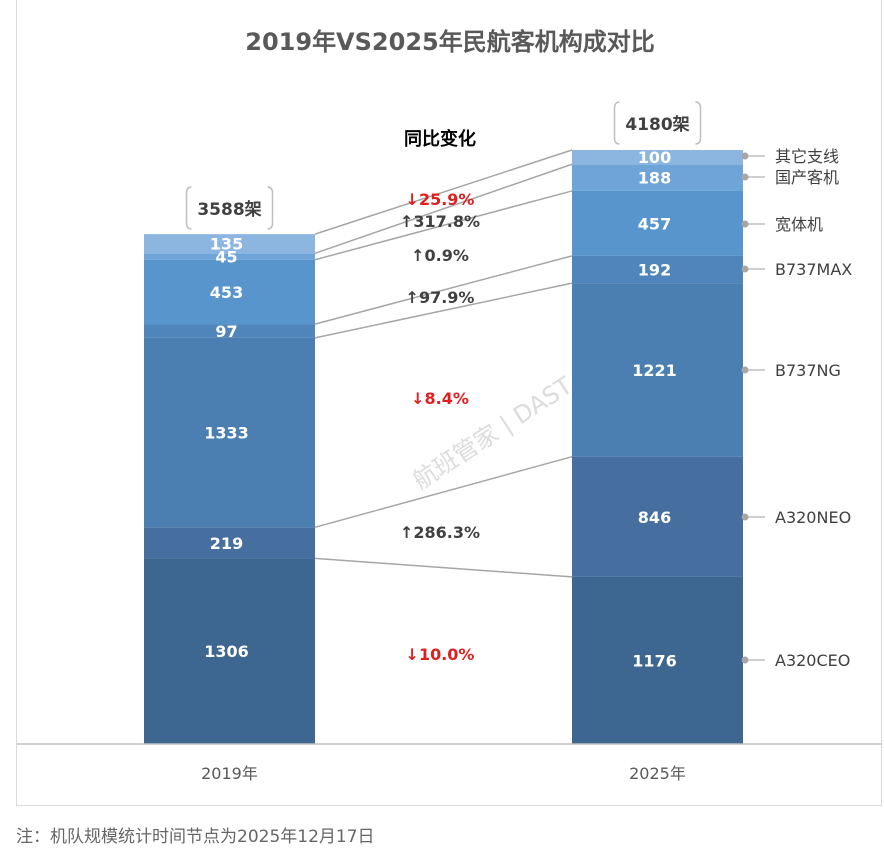 The width and height of the screenshot is (884, 862). Describe the element at coordinates (808, 370) in the screenshot. I see `legend-label: B737NG` at that location.